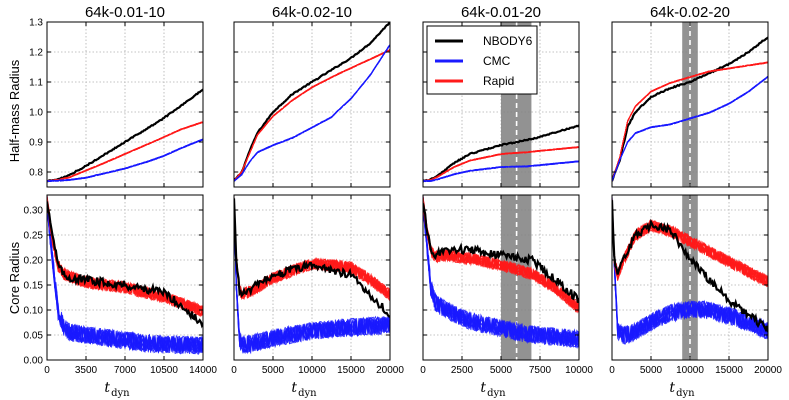  I want to click on top-y-tick-label: 0.9, so click(36, 143).